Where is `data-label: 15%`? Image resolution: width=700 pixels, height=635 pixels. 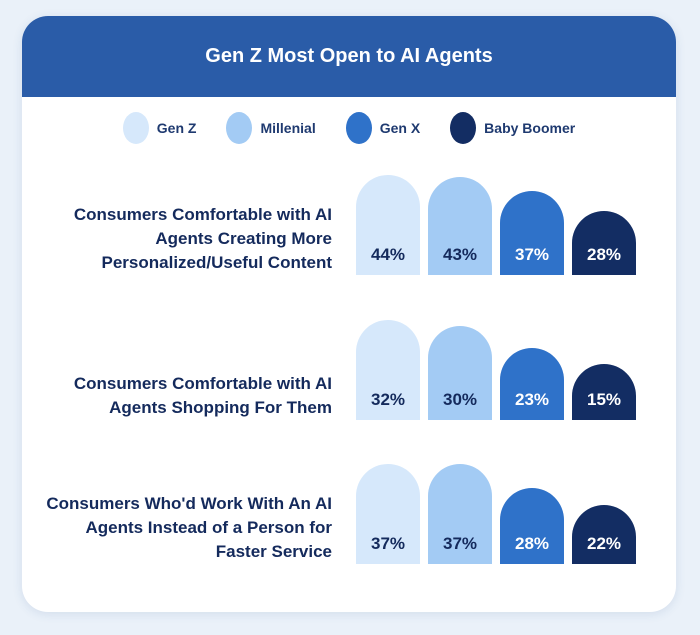
data-label: 15% is located at coordinates (604, 399).